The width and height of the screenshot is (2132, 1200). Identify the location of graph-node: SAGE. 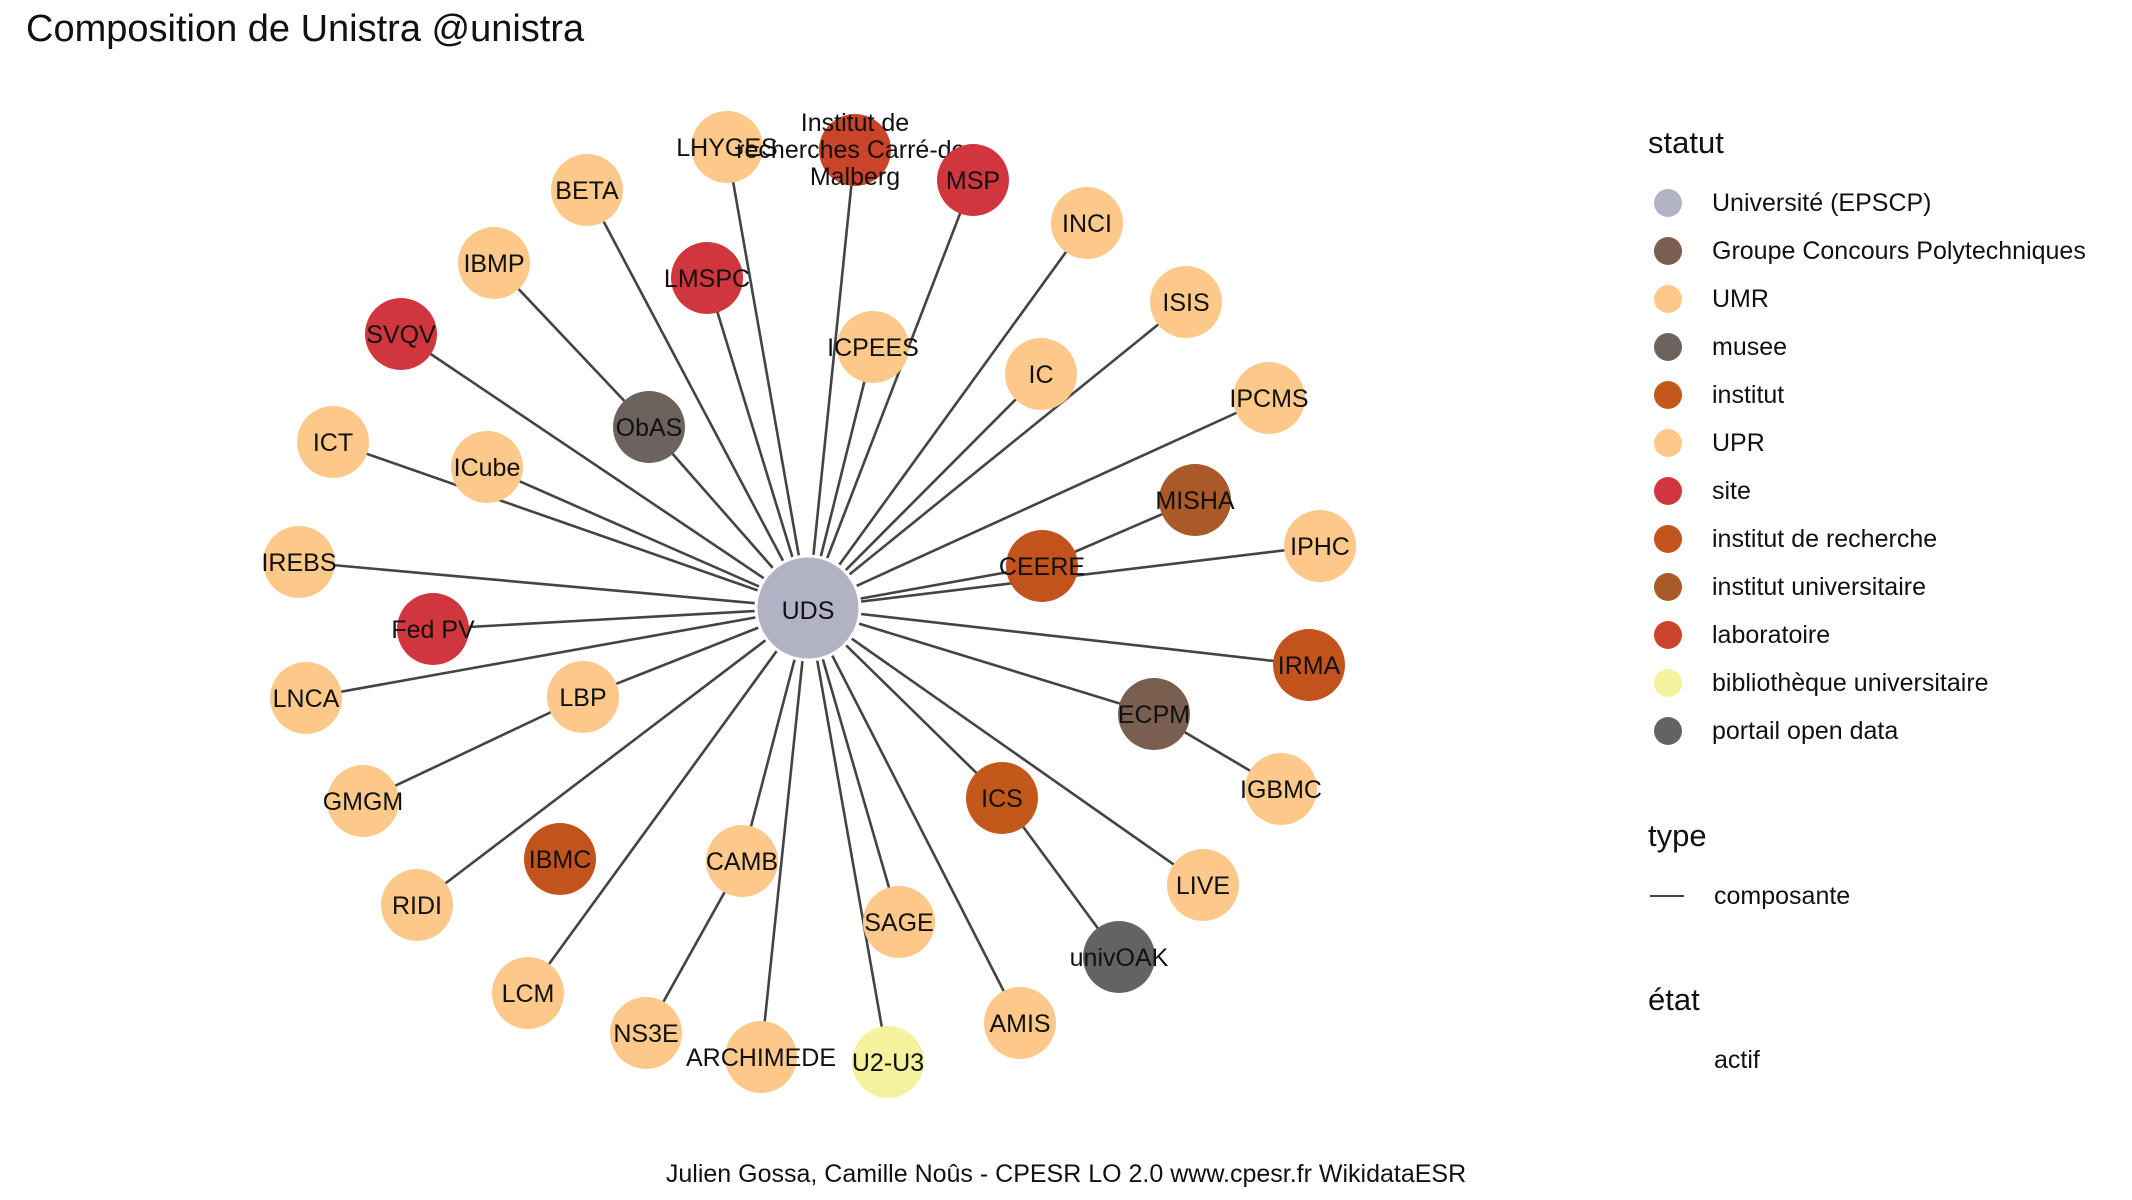
(899, 922).